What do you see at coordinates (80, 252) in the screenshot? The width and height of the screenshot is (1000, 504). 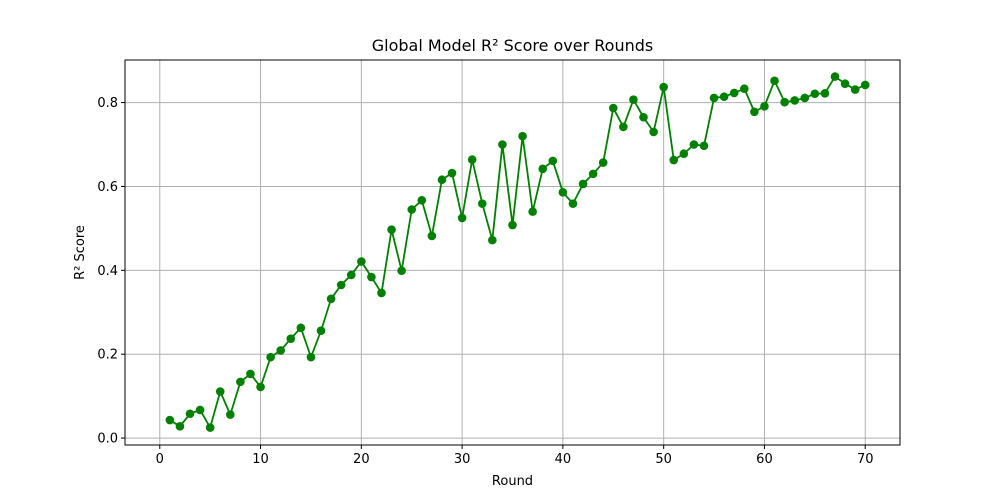 I see `y-axis-label: R² Score` at bounding box center [80, 252].